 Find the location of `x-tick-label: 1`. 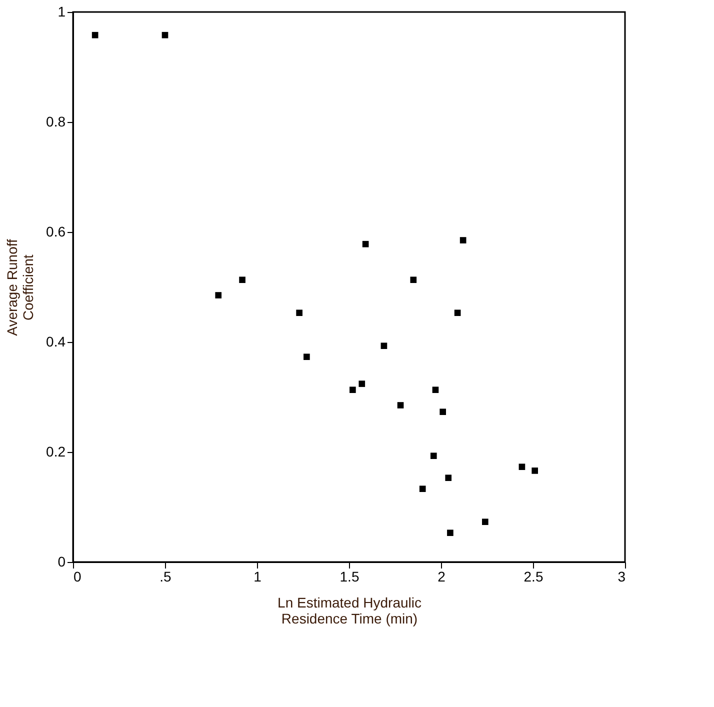

x-tick-label: 1 is located at coordinates (258, 576).